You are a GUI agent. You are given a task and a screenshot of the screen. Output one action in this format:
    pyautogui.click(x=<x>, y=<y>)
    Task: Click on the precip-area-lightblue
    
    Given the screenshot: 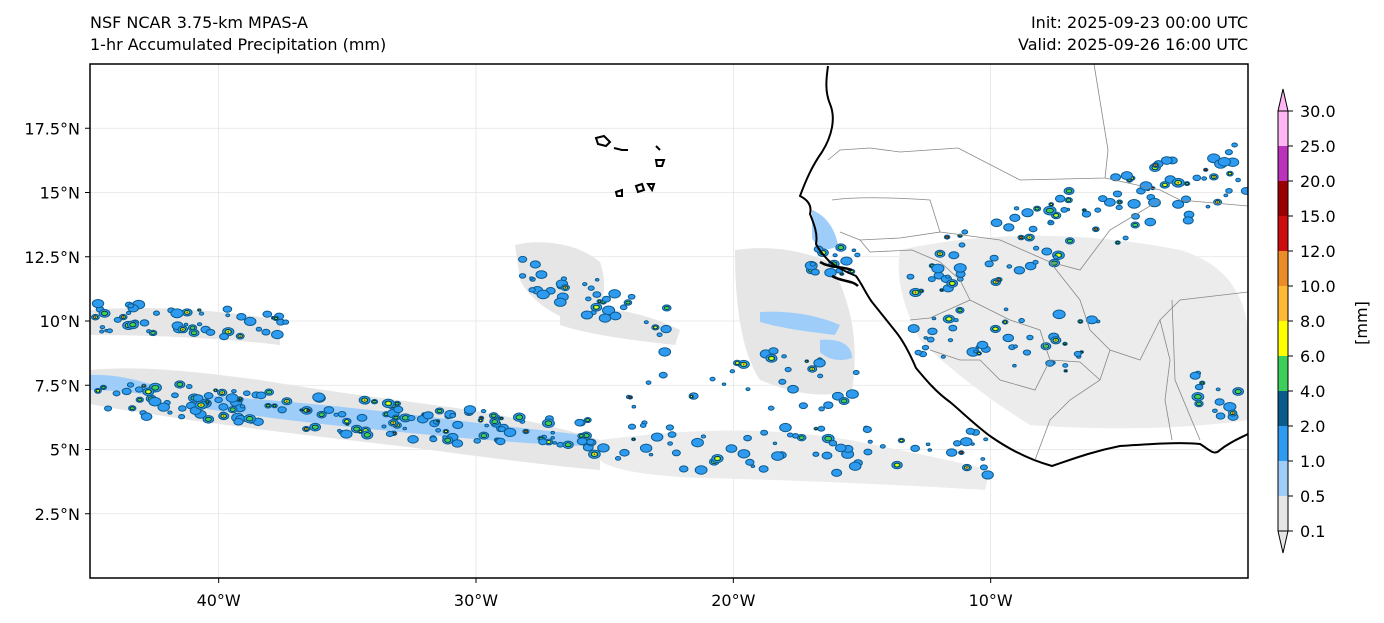 What is the action you would take?
    pyautogui.click(x=825, y=230)
    